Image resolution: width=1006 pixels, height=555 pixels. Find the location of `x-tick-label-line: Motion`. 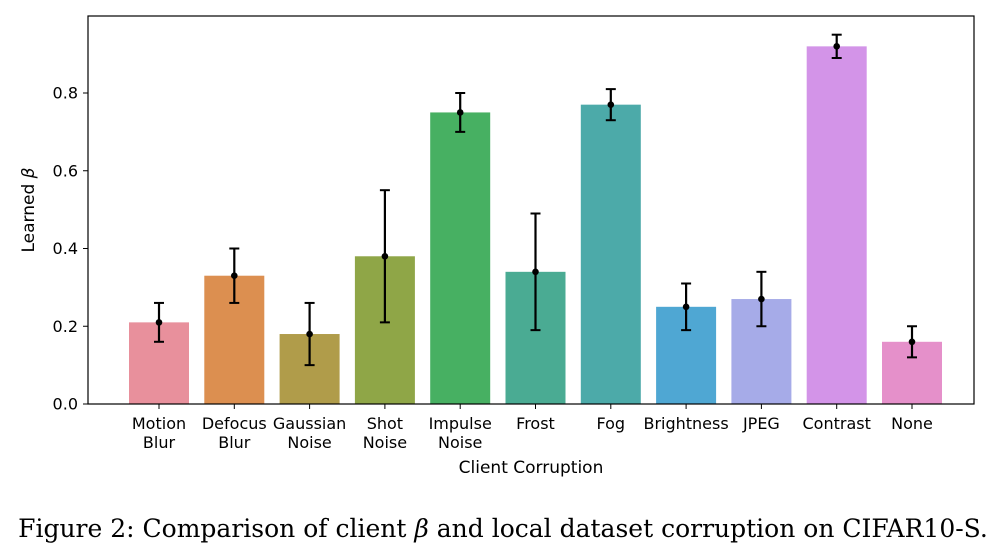

x-tick-label-line: Motion is located at coordinates (159, 423).